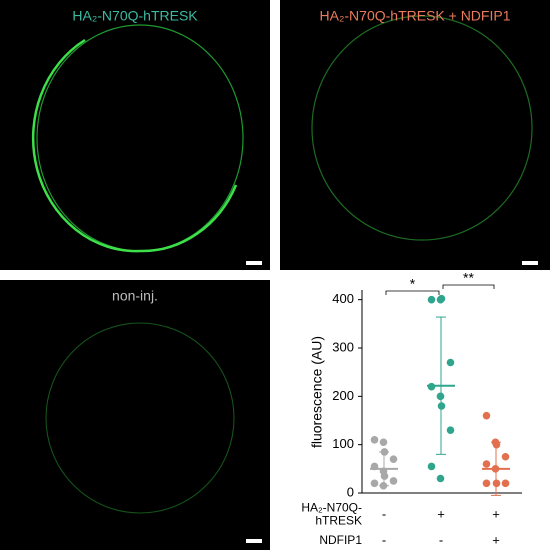  What do you see at coordinates (135, 16) in the screenshot?
I see `panel-title: HA₂-N70Q-hTRESK` at bounding box center [135, 16].